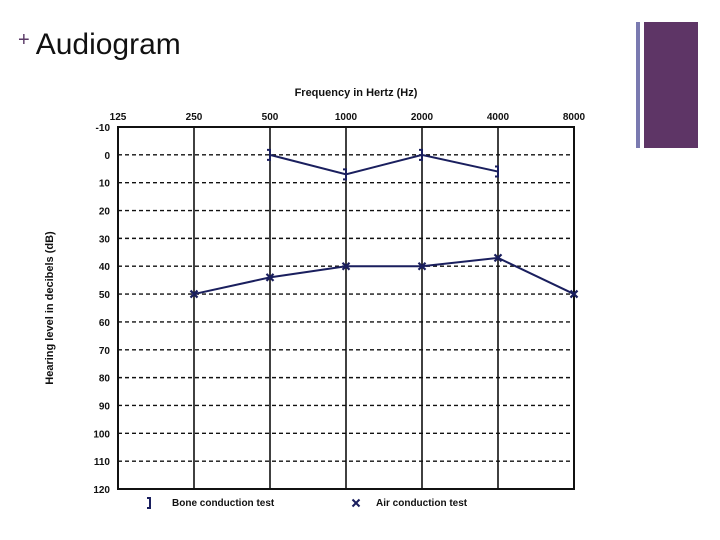 The image size is (720, 540). Describe the element at coordinates (149, 503) in the screenshot. I see `legend-symbol-bone` at that location.